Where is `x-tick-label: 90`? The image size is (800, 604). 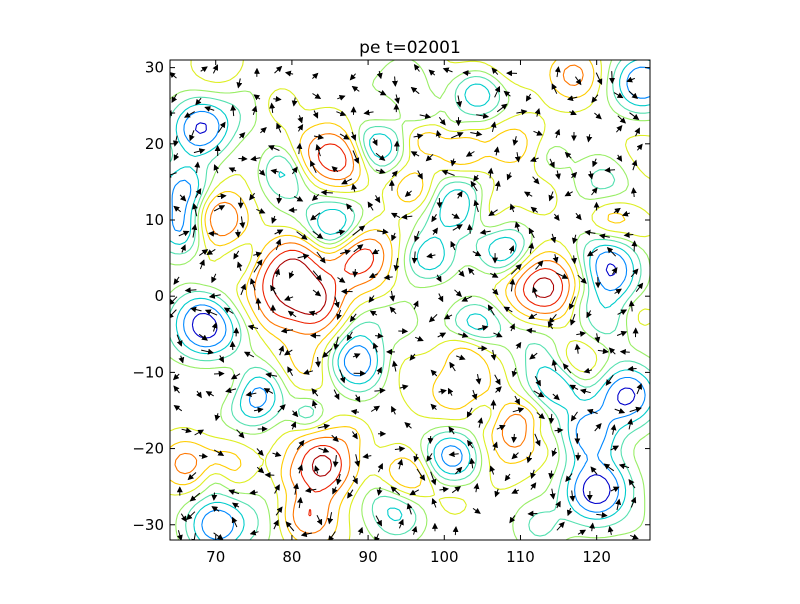
x-tick-label: 90 is located at coordinates (368, 557).